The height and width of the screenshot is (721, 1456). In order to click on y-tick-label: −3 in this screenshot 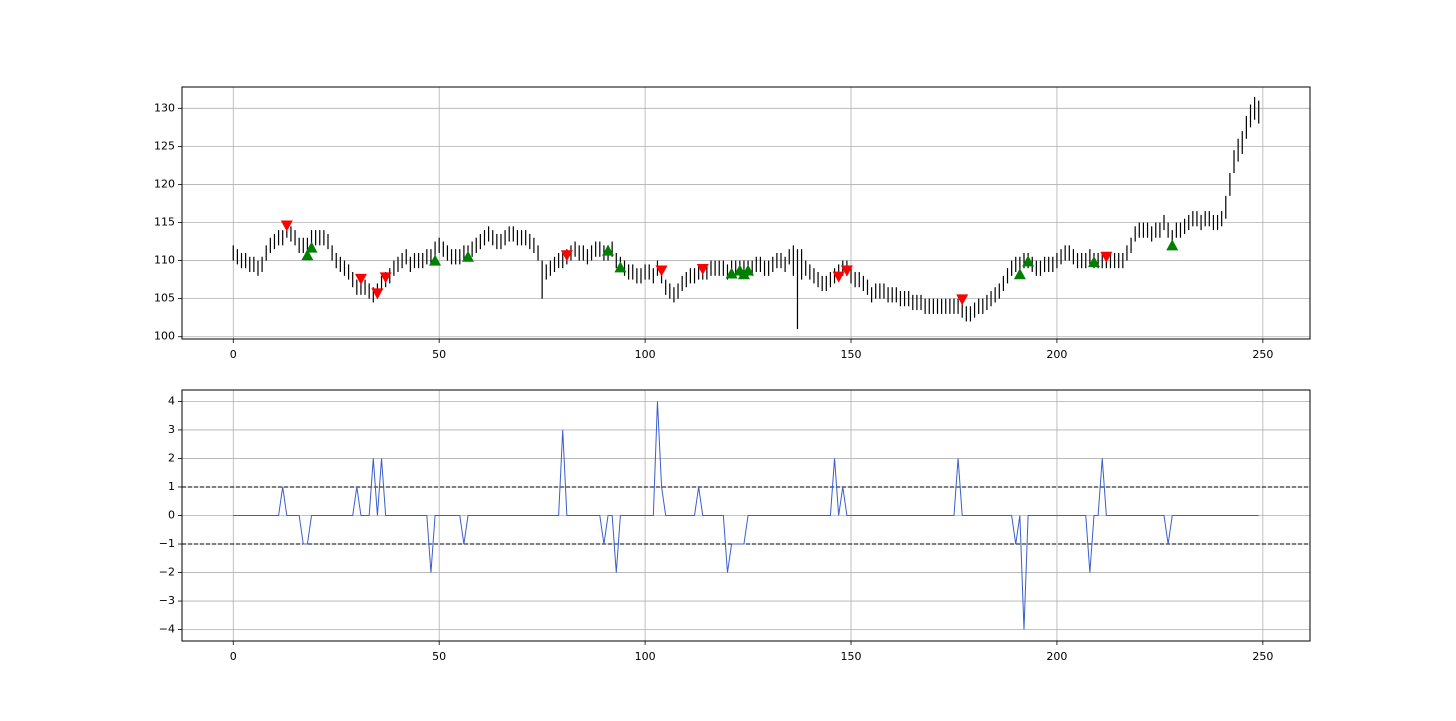, I will do `click(167, 600)`.